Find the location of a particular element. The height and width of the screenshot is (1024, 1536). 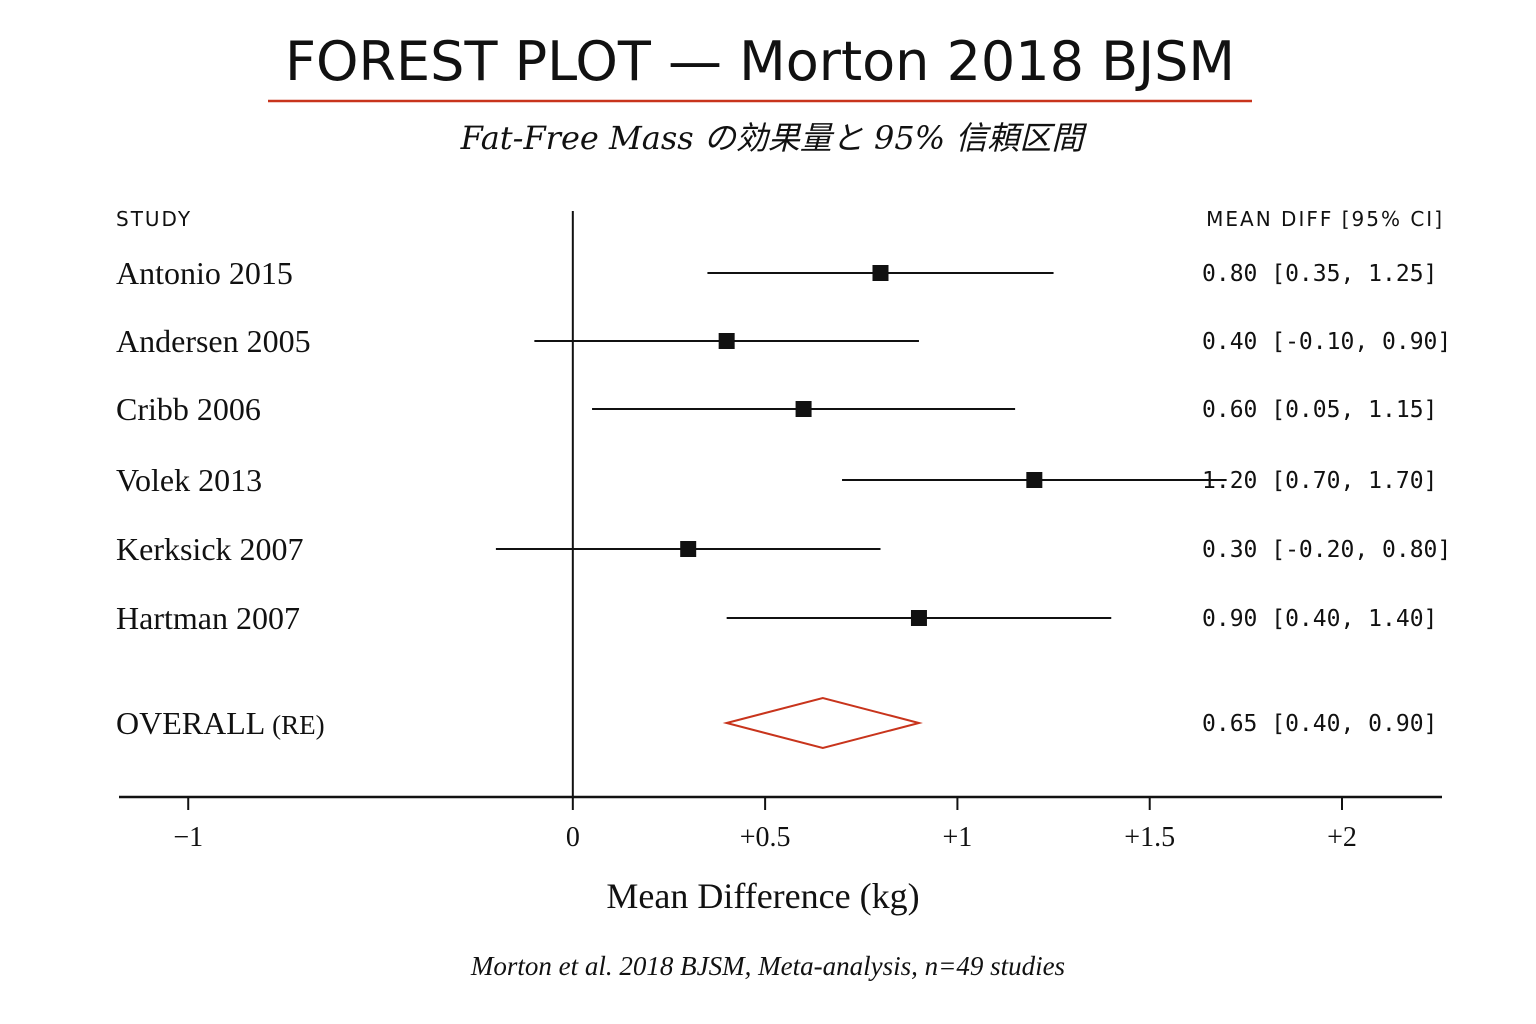

effect-label: 0.80 [0.35, 1.25] is located at coordinates (1319, 274).